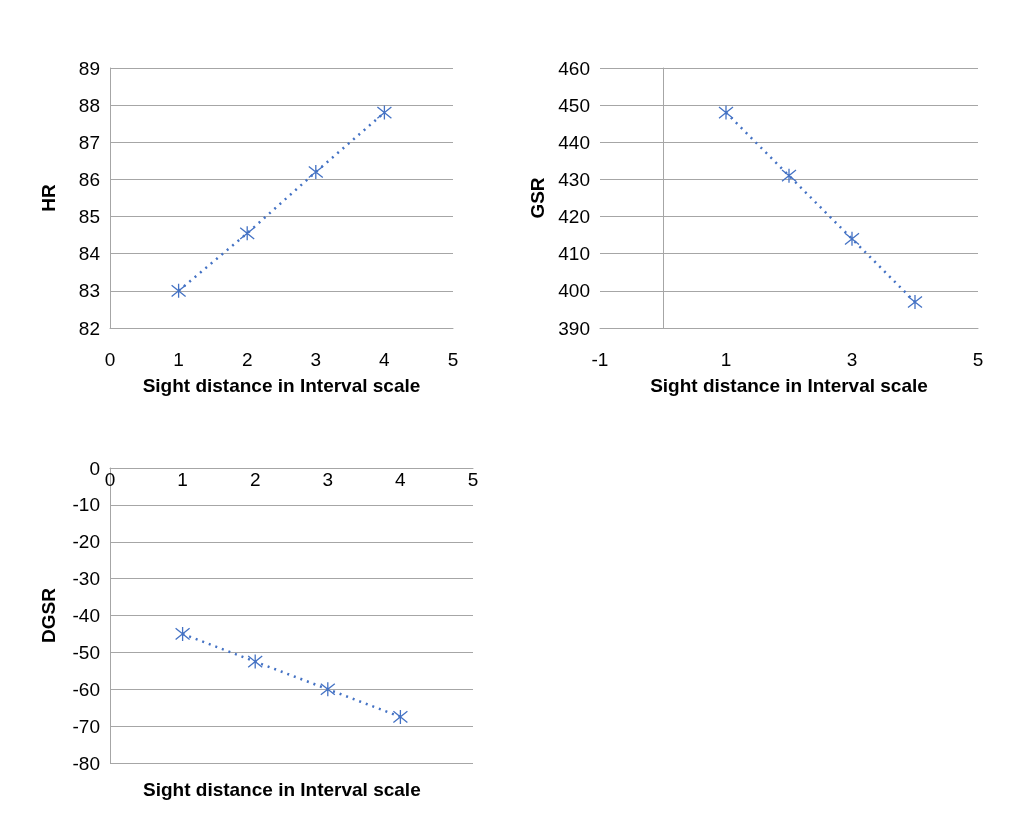 The height and width of the screenshot is (818, 1026). What do you see at coordinates (574, 328) in the screenshot?
I see `y-tick-label: 390` at bounding box center [574, 328].